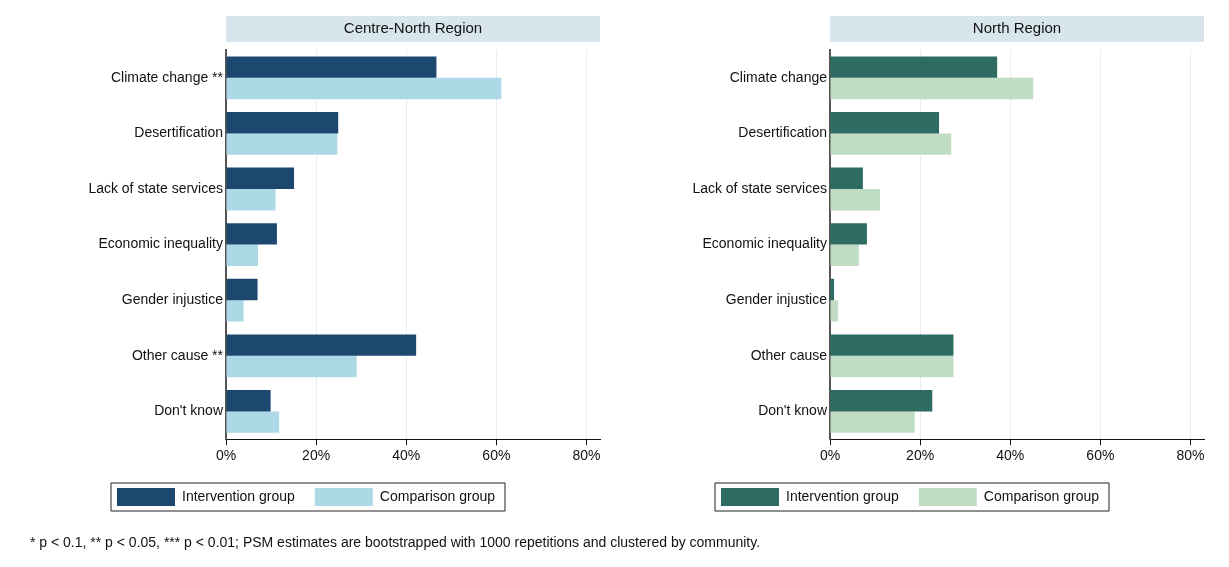 This screenshot has width=1229, height=567. I want to click on y-tick-label: Other cause, so click(789, 354).